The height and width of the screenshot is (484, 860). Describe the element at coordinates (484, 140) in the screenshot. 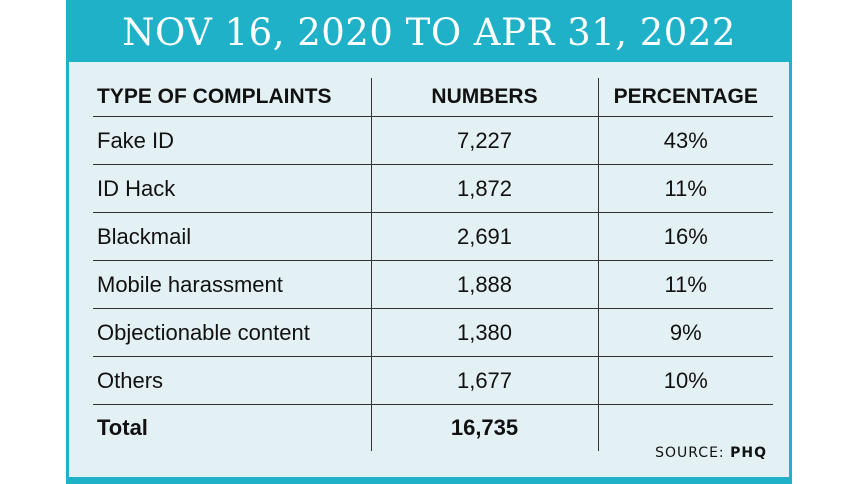

I see `complaint-number-cell: 7,227` at that location.